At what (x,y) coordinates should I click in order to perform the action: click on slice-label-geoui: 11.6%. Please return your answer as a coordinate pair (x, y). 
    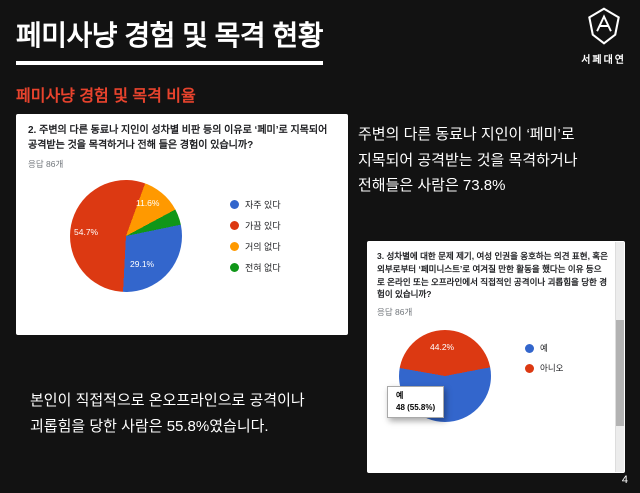
    Looking at the image, I should click on (148, 203).